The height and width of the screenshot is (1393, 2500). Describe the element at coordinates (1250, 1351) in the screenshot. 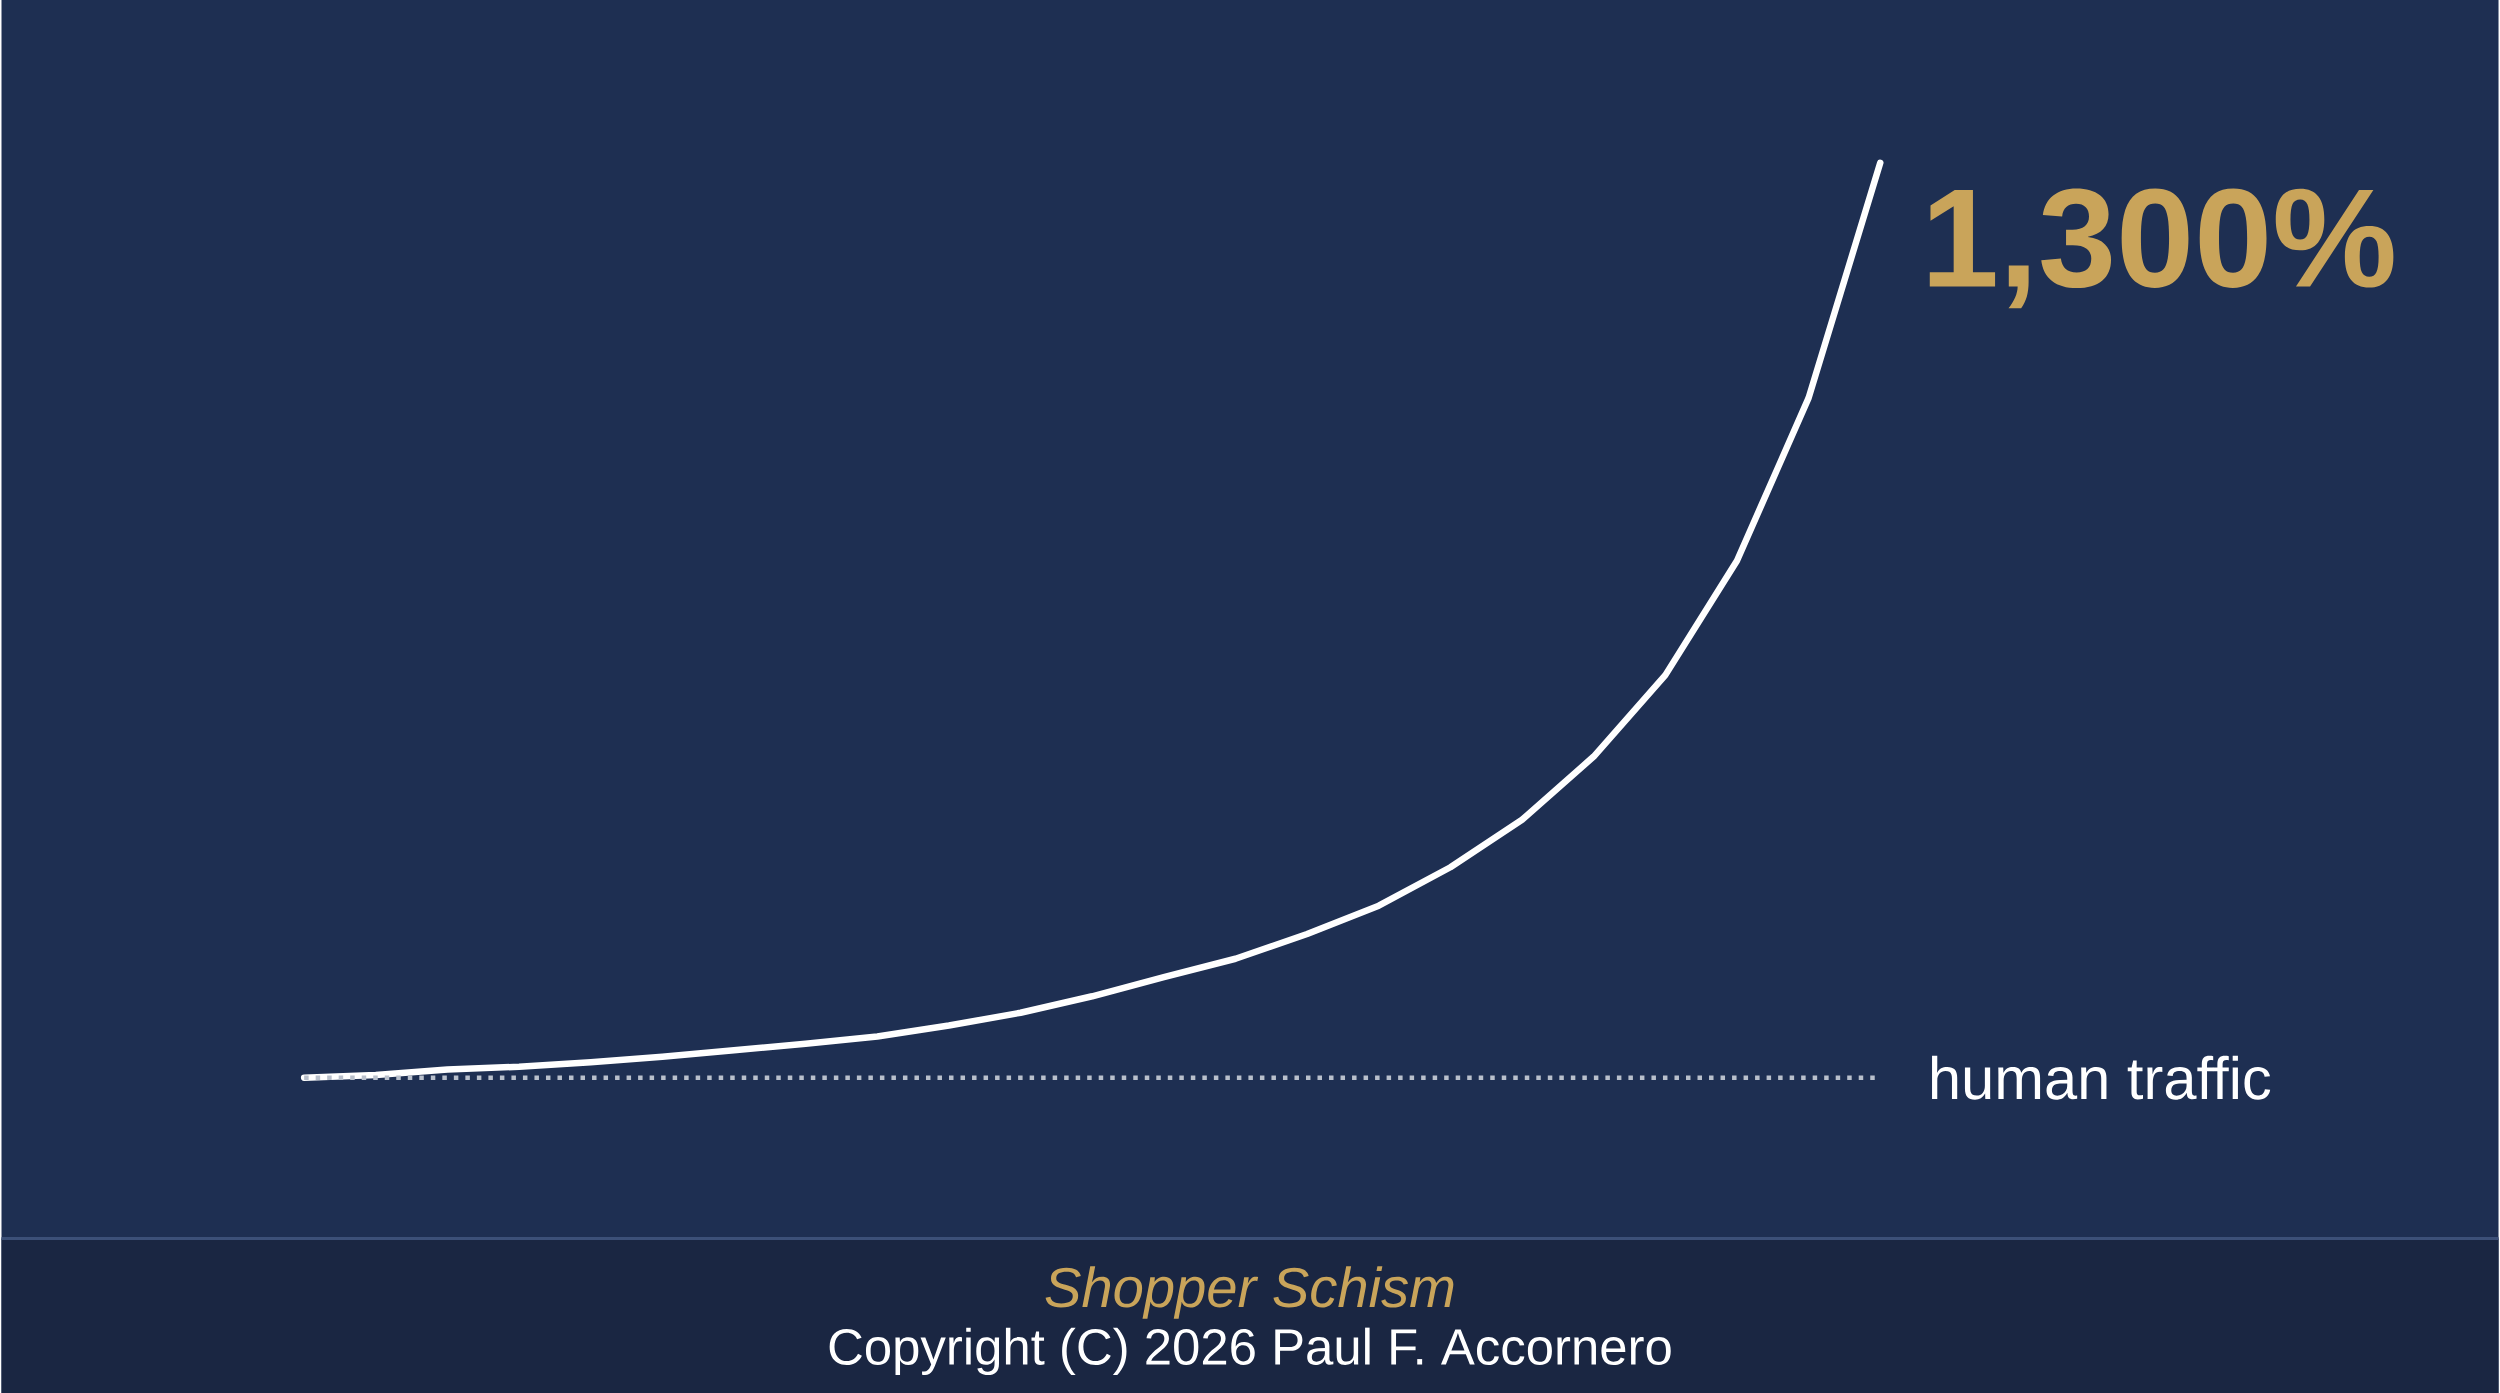

I see `text: Copyright (C) 2026 Paul F. Accornero` at that location.